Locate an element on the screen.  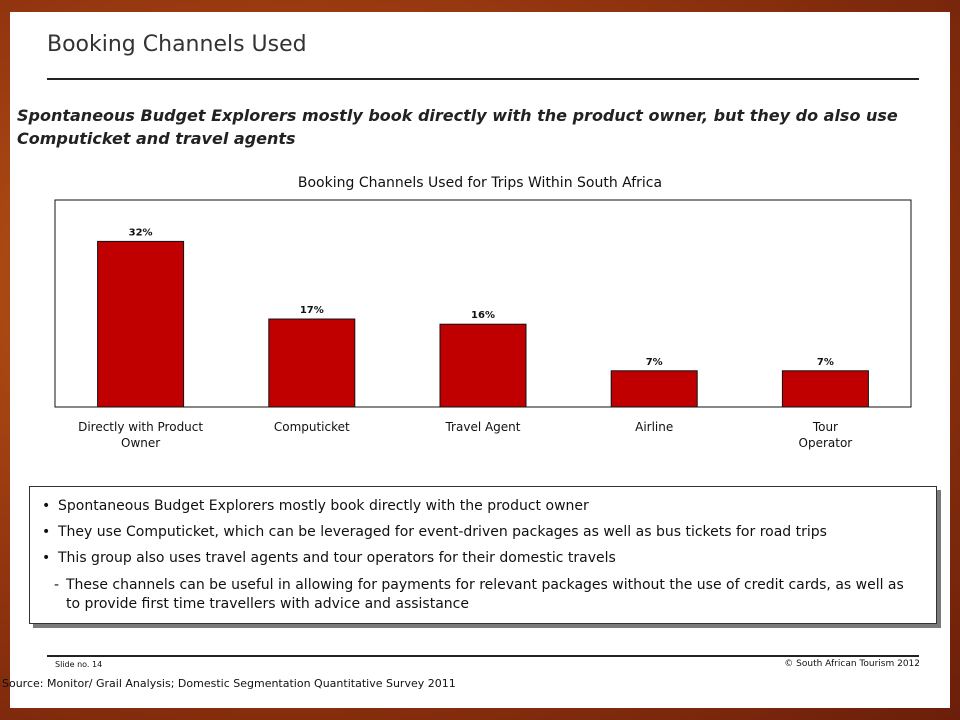
category-label: Airline is located at coordinates (654, 427).